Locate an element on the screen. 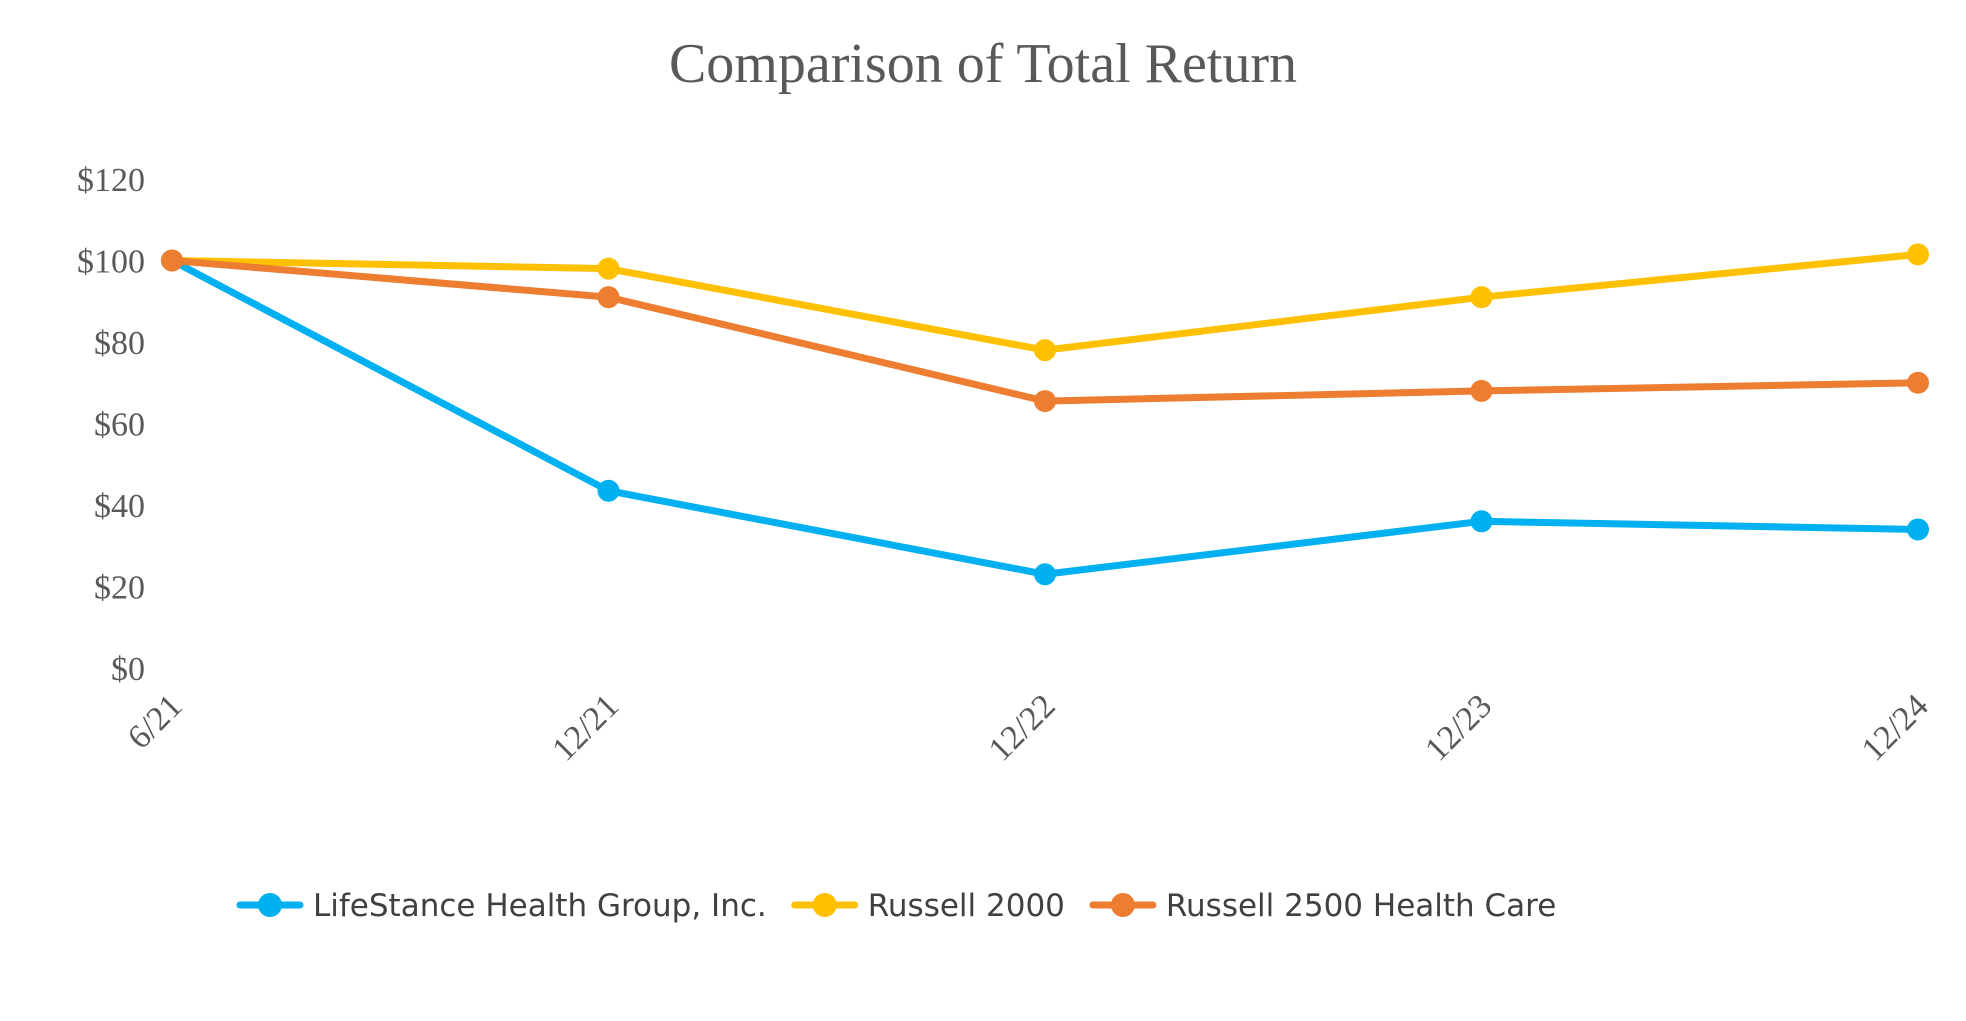 The height and width of the screenshot is (1021, 1966). y-tick-label: $0 is located at coordinates (128, 669).